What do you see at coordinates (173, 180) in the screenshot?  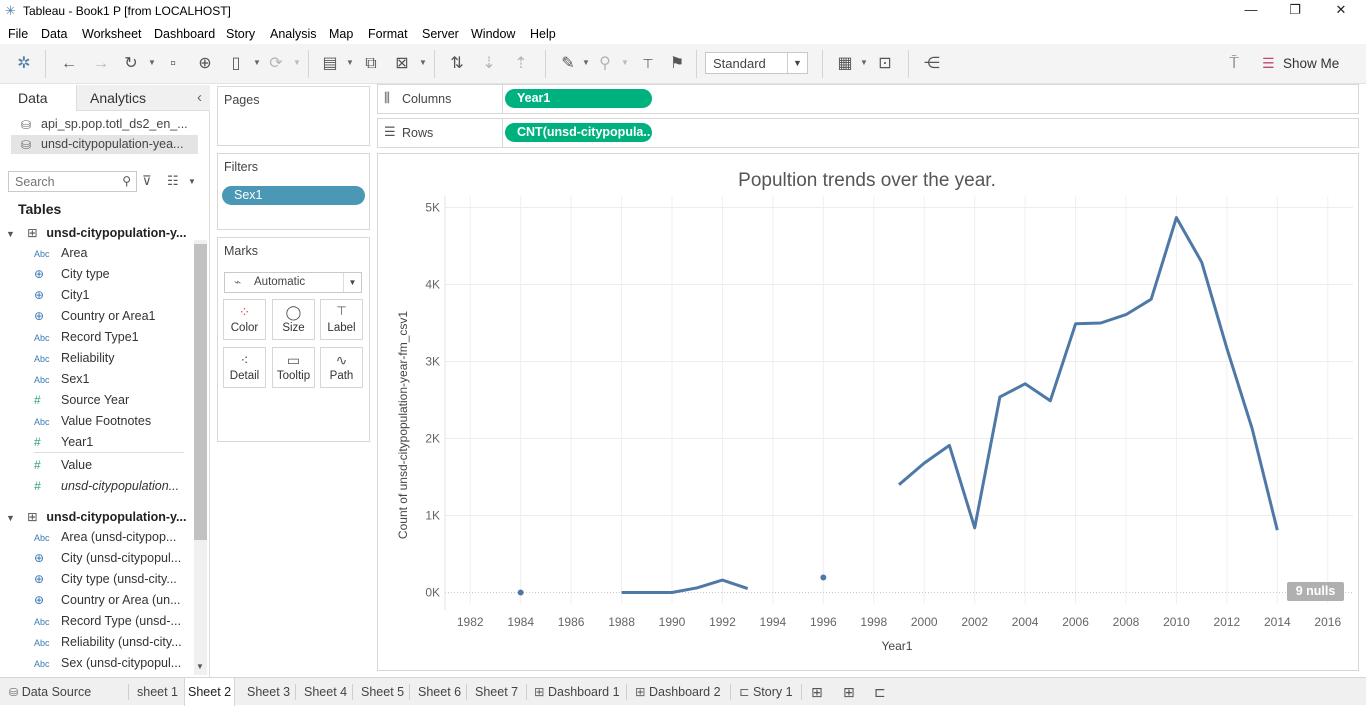 I see `view-list-icon: ☷` at bounding box center [173, 180].